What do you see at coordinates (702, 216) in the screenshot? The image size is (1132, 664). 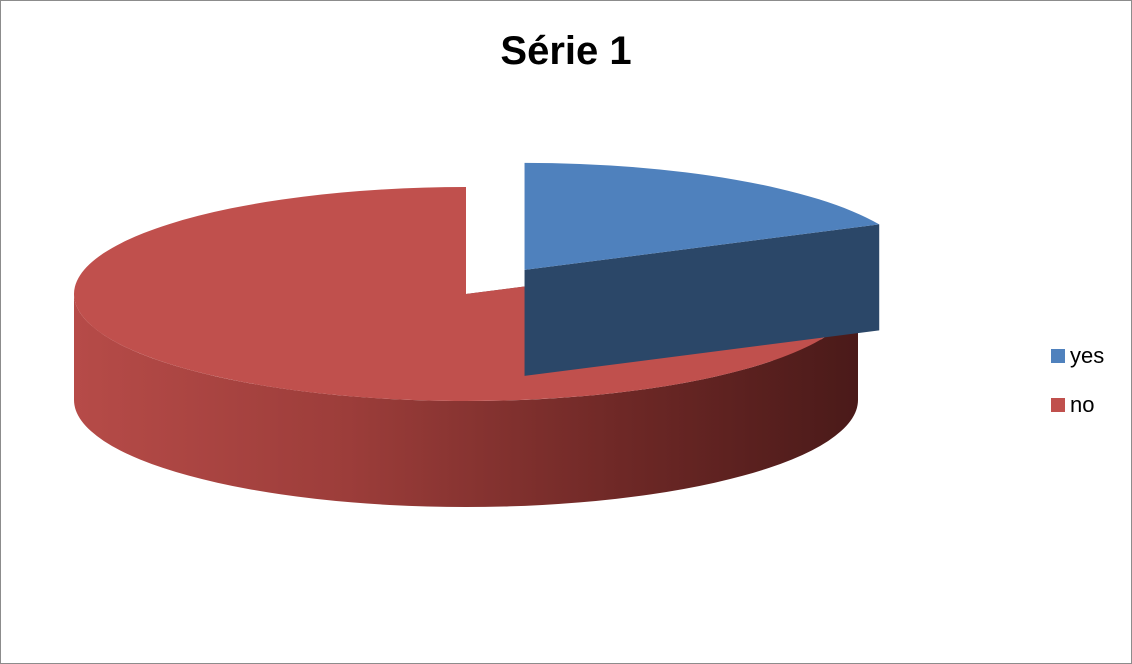 I see `pie-slice-yes` at bounding box center [702, 216].